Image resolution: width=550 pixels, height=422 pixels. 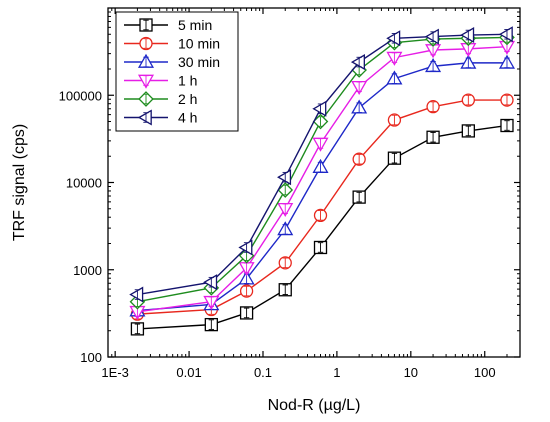 I want to click on y-tick-label: 1000, so click(x=87, y=270).